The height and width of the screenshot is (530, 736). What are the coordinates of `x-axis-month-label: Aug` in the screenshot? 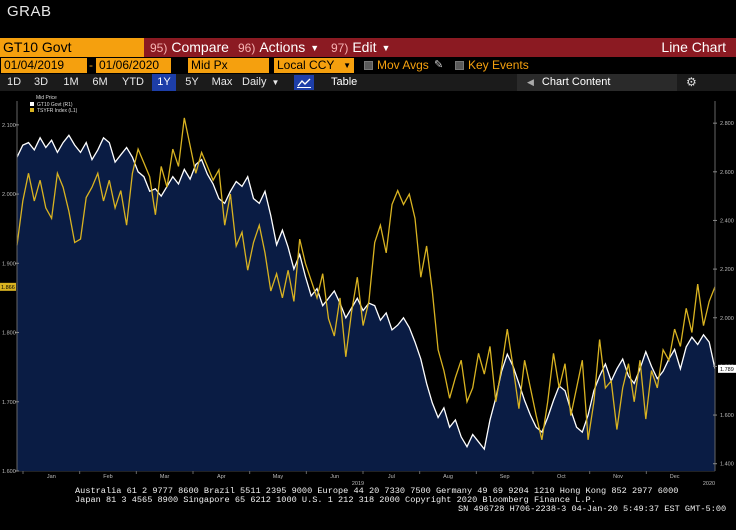 It's located at (448, 477).